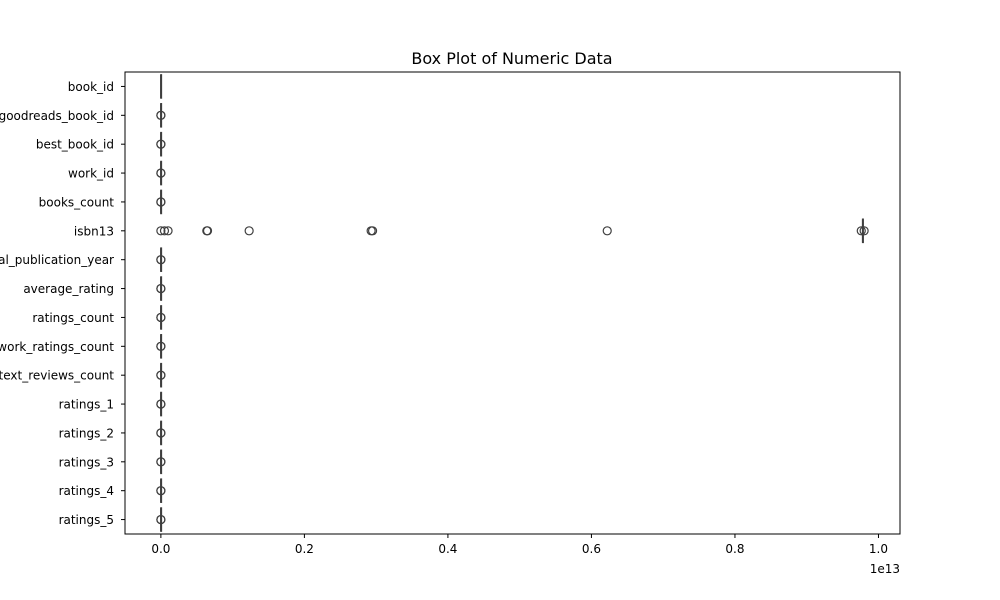  What do you see at coordinates (161, 86) in the screenshot?
I see `box-book_id` at bounding box center [161, 86].